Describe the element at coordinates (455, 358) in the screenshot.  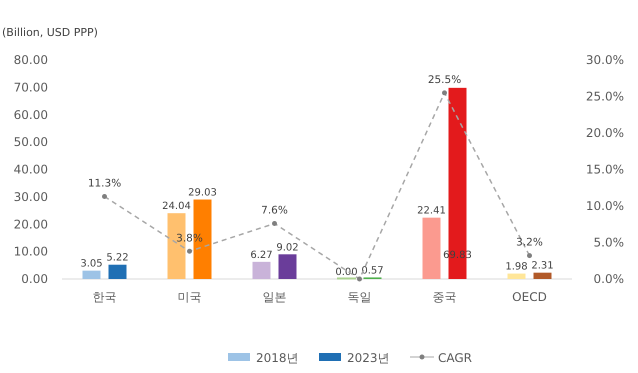
I see `legend-label: CAGR` at that location.